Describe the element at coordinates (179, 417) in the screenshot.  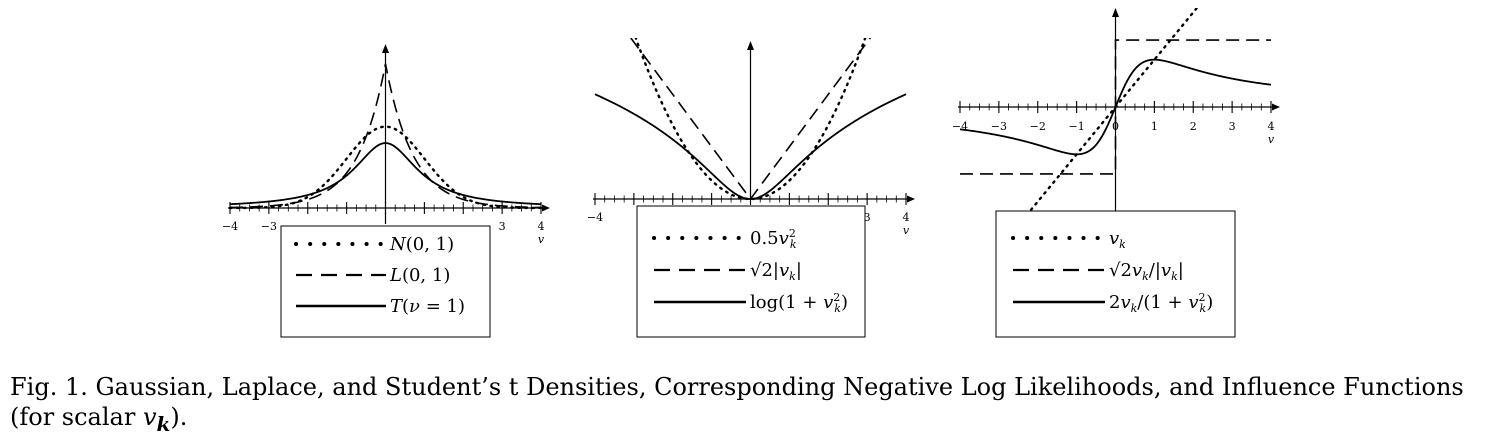
I see `caption-end: ).` at that location.